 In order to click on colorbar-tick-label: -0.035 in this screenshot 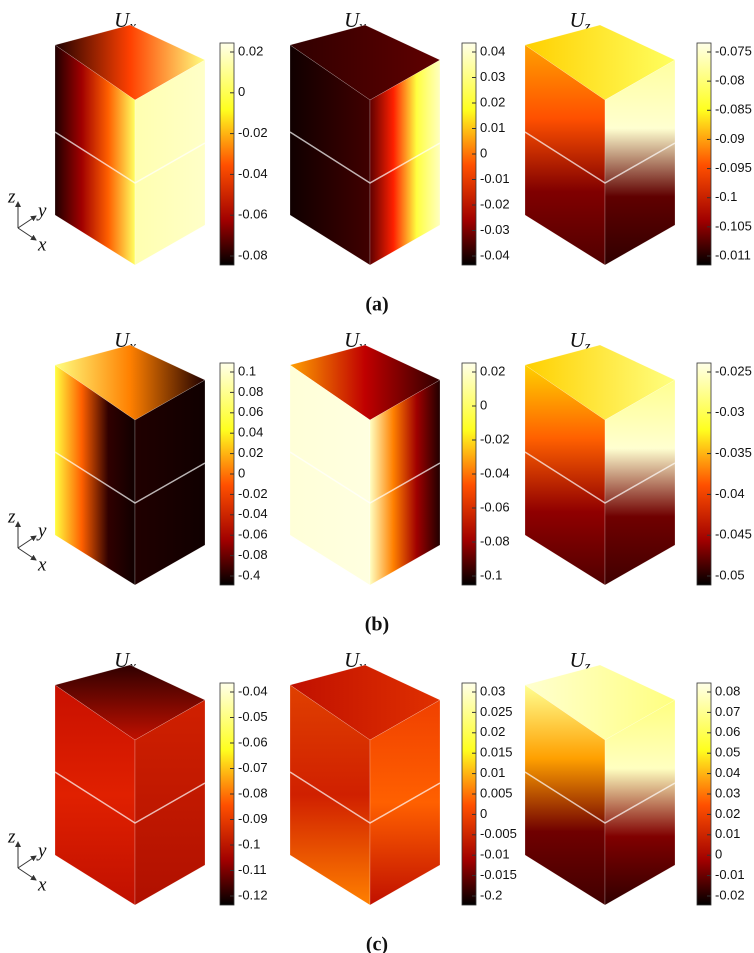, I will do `click(733, 452)`.